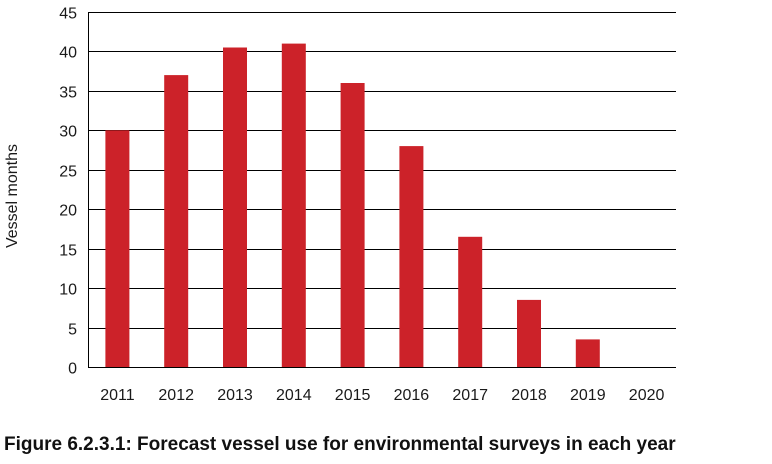 This screenshot has width=772, height=464. Describe the element at coordinates (117, 395) in the screenshot. I see `x-tick-label: 2011` at that location.